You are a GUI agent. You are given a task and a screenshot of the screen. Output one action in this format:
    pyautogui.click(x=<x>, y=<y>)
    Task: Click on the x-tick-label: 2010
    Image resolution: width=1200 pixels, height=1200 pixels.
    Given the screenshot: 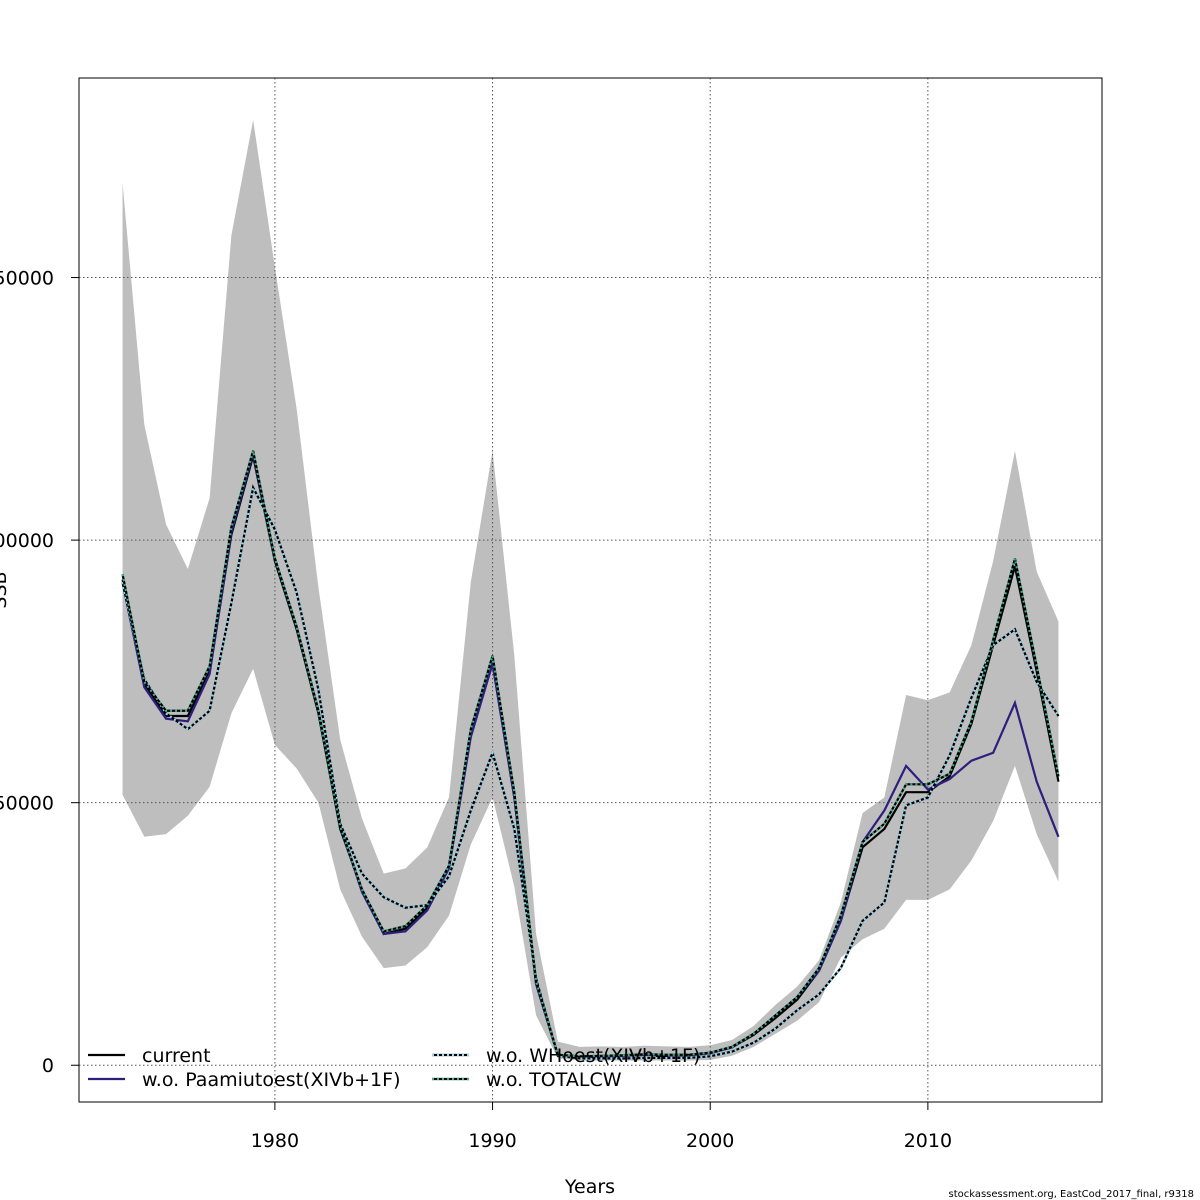 What is the action you would take?
    pyautogui.click(x=928, y=1141)
    